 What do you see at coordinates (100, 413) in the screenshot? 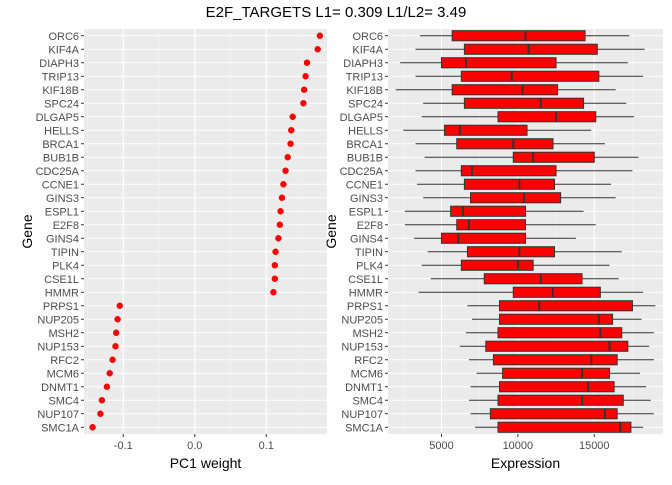
I see `weight-point-nup107` at bounding box center [100, 413].